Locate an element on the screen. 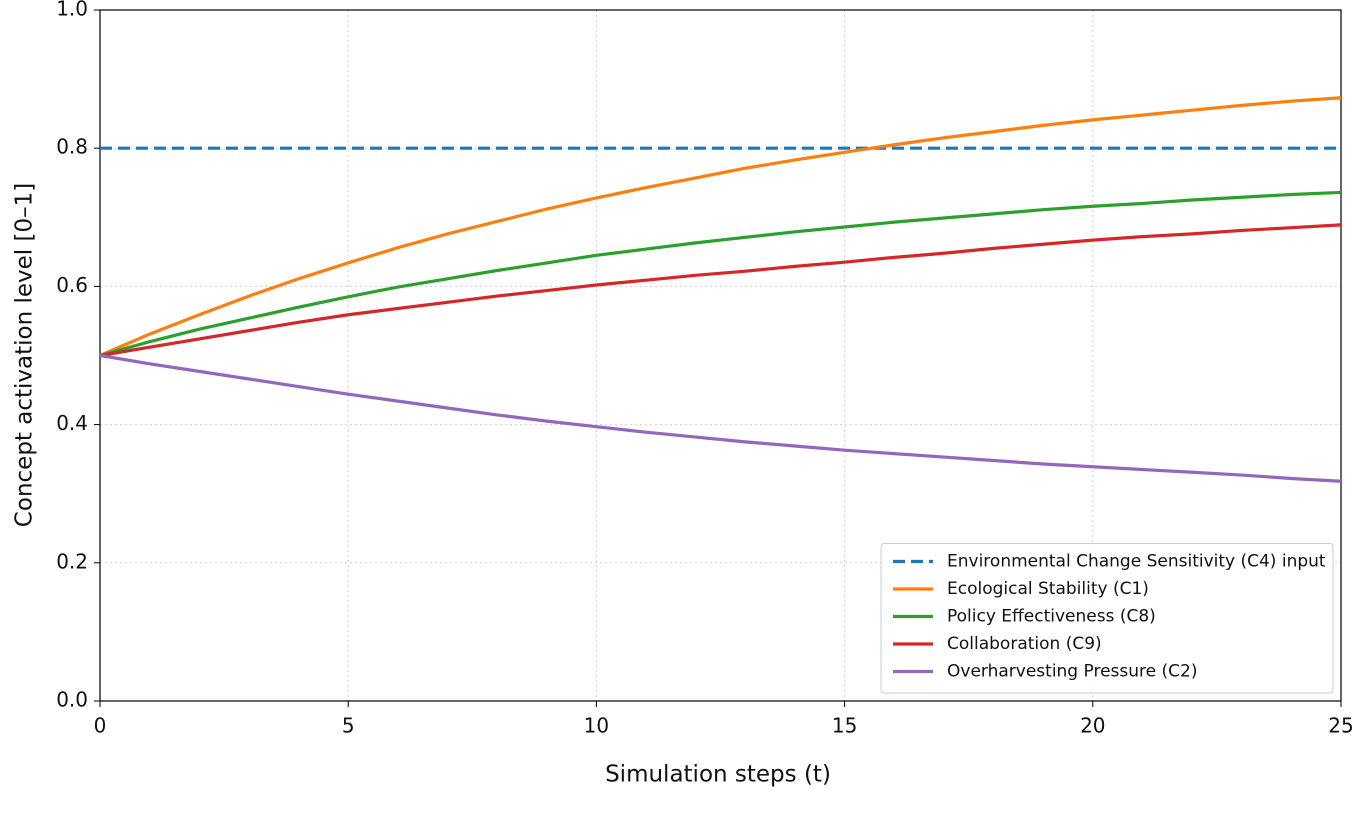  y-tick-label: 0.0 is located at coordinates (72, 700).